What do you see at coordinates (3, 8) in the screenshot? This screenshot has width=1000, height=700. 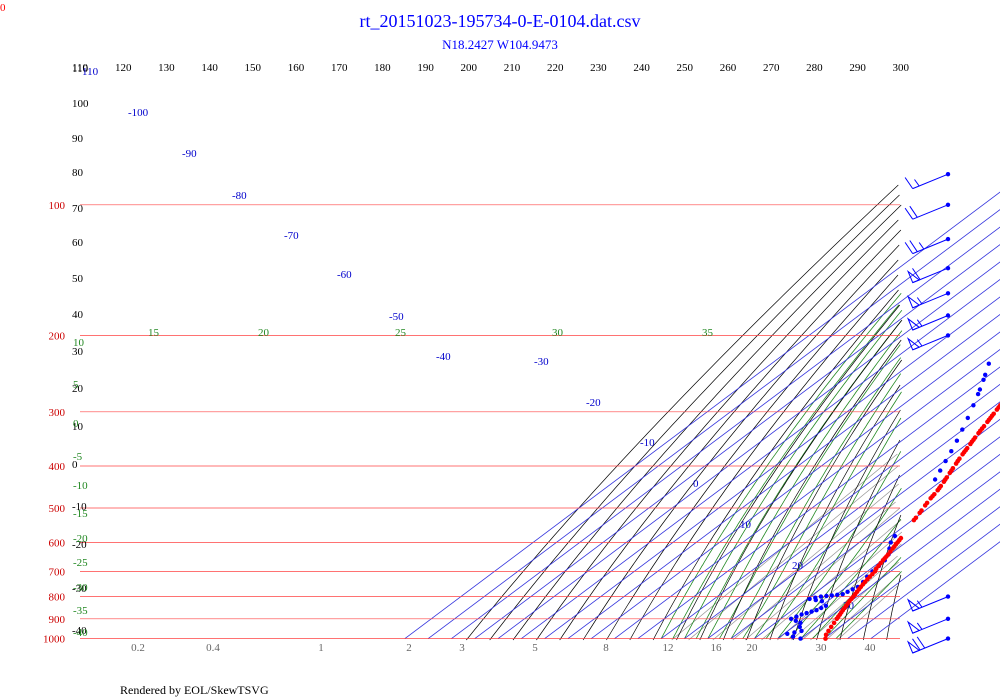 I see `corner-label: 0` at bounding box center [3, 8].